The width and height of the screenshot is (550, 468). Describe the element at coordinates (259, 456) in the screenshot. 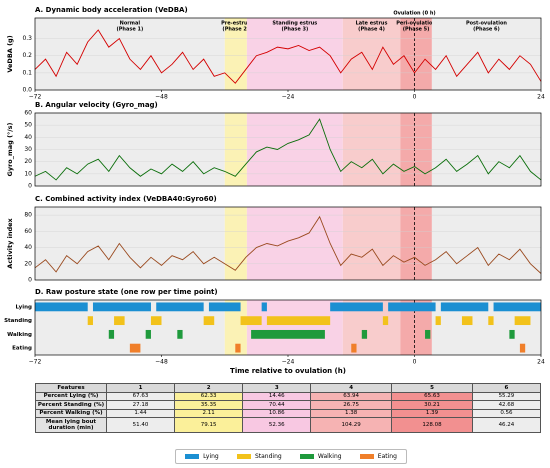

I see `legend-item: Standing` at that location.